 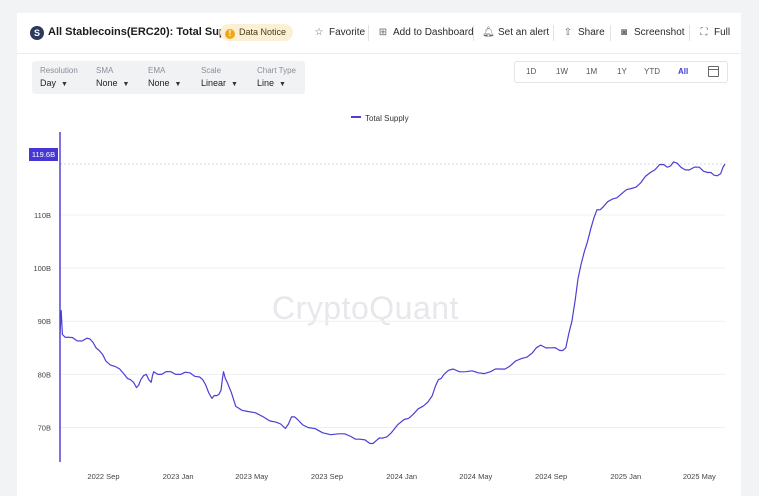 I want to click on sma-label: SMA, so click(x=105, y=70).